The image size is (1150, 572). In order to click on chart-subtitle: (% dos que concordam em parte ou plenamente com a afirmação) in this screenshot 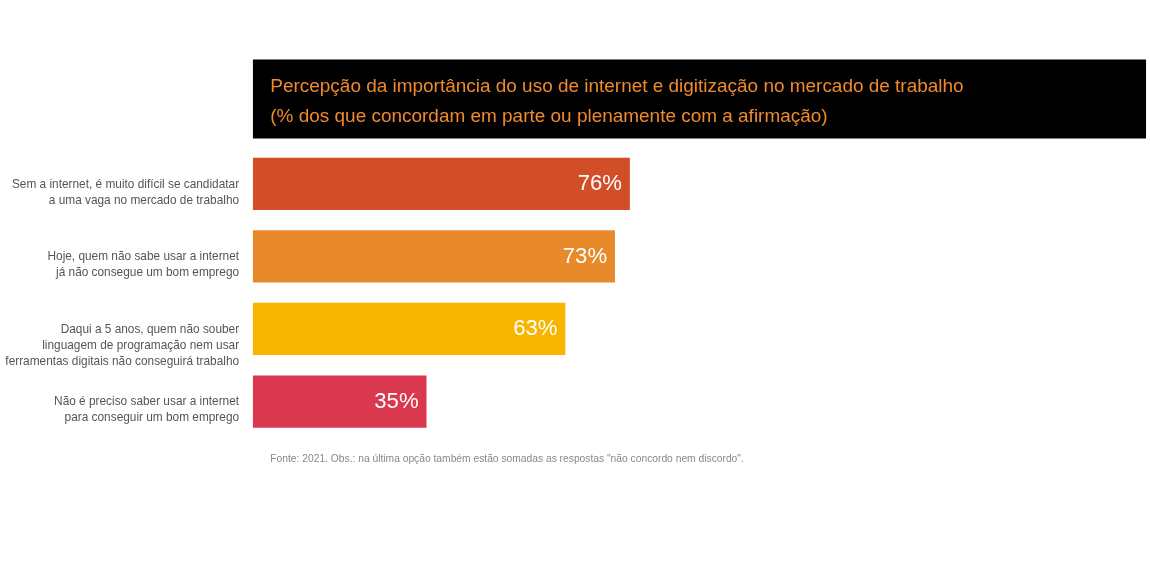, I will do `click(549, 115)`.